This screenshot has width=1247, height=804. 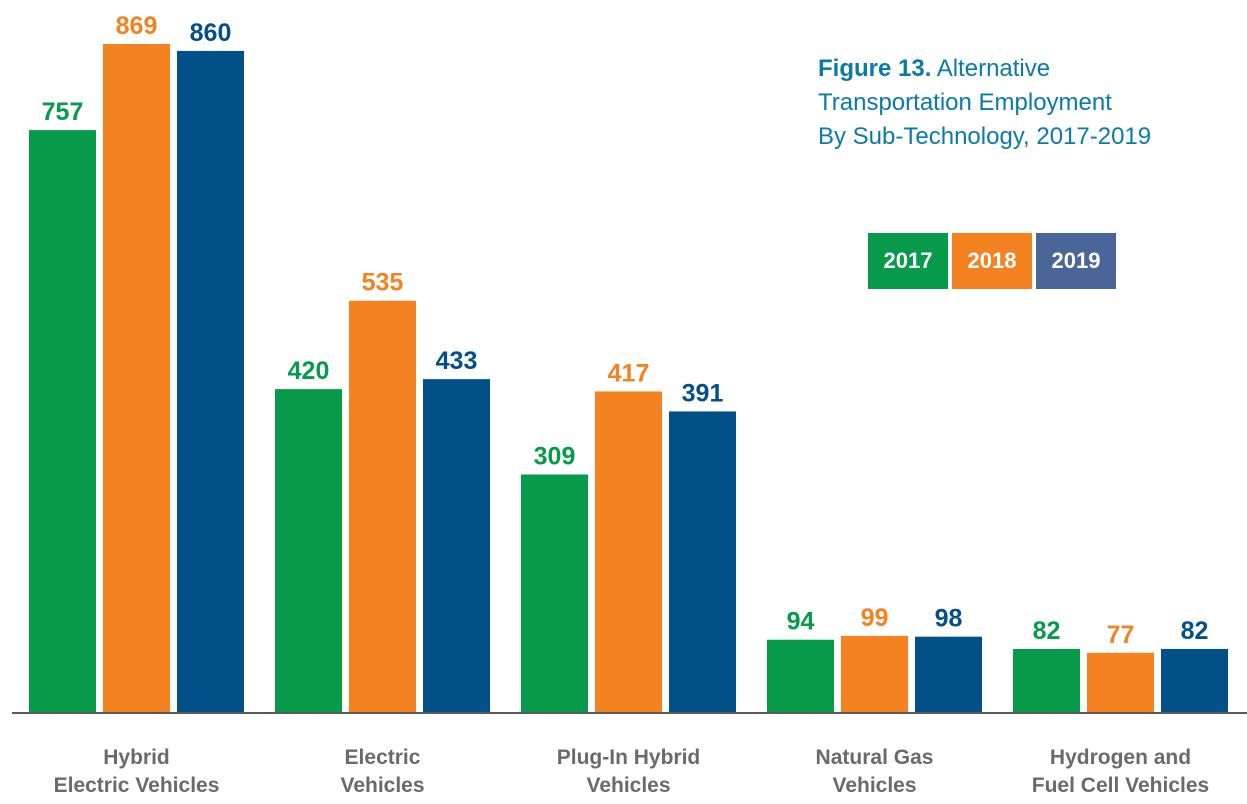 What do you see at coordinates (383, 283) in the screenshot?
I see `data-label-2018-1: 535` at bounding box center [383, 283].